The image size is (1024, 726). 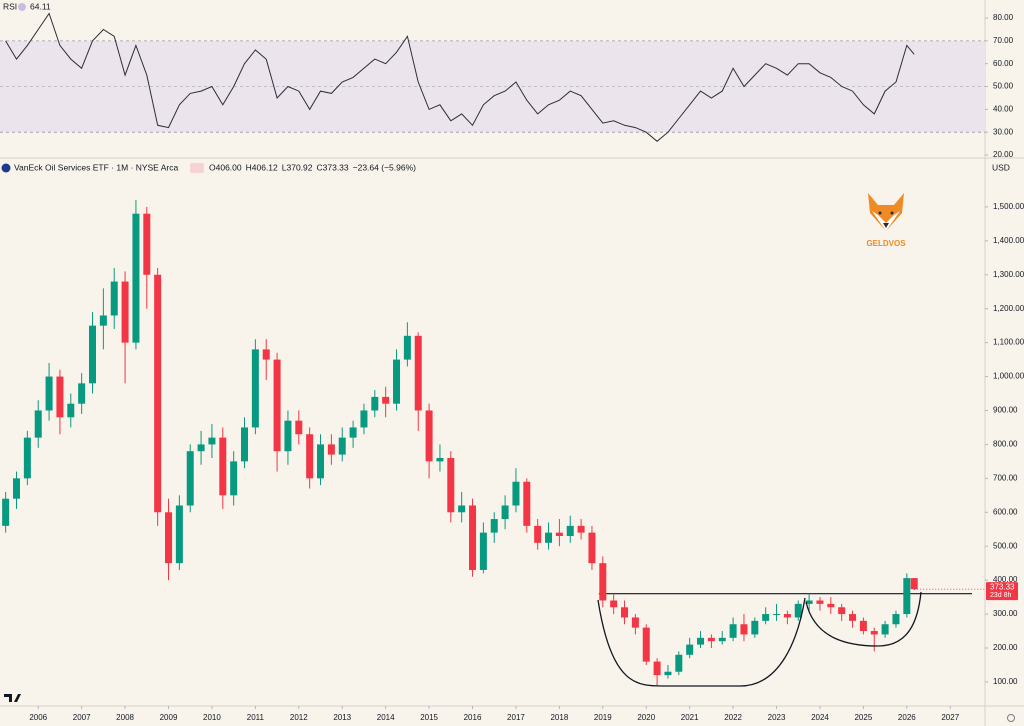 I want to click on watermark-text: GELDVOS, so click(x=886, y=243).